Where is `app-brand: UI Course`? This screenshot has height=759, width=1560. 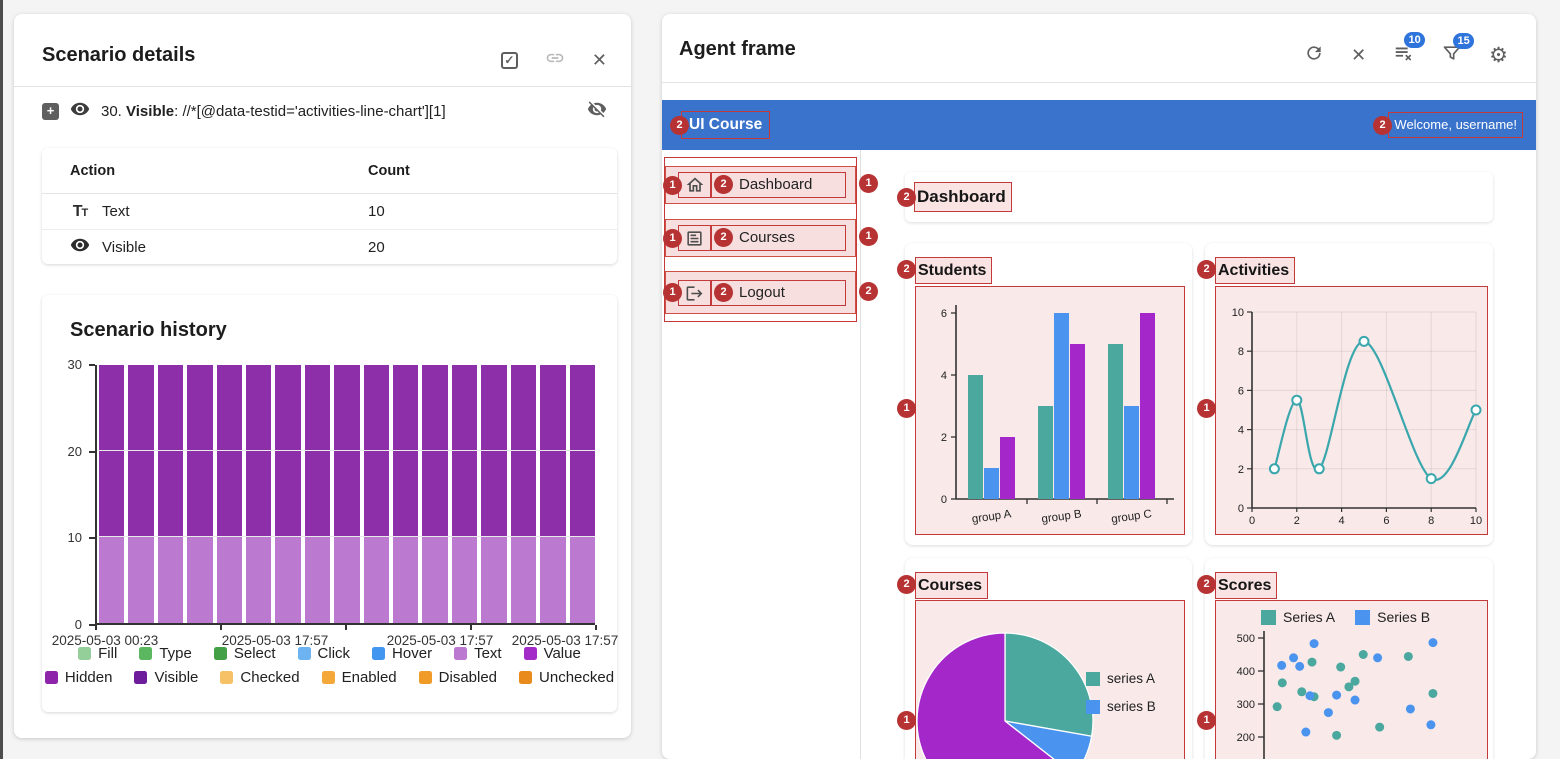 app-brand: UI Course is located at coordinates (726, 125).